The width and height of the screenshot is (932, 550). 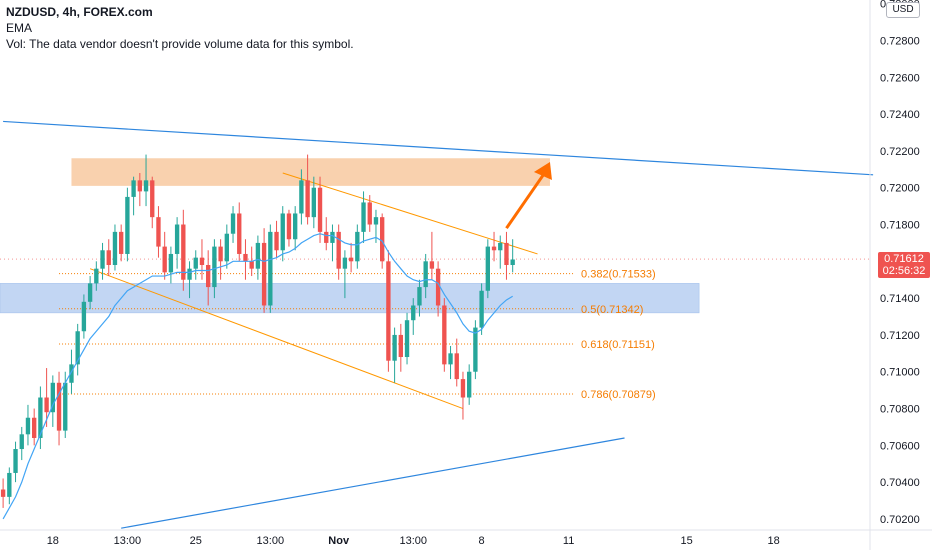 What do you see at coordinates (19, 28) in the screenshot?
I see `ema-indicator-label: EMA` at bounding box center [19, 28].